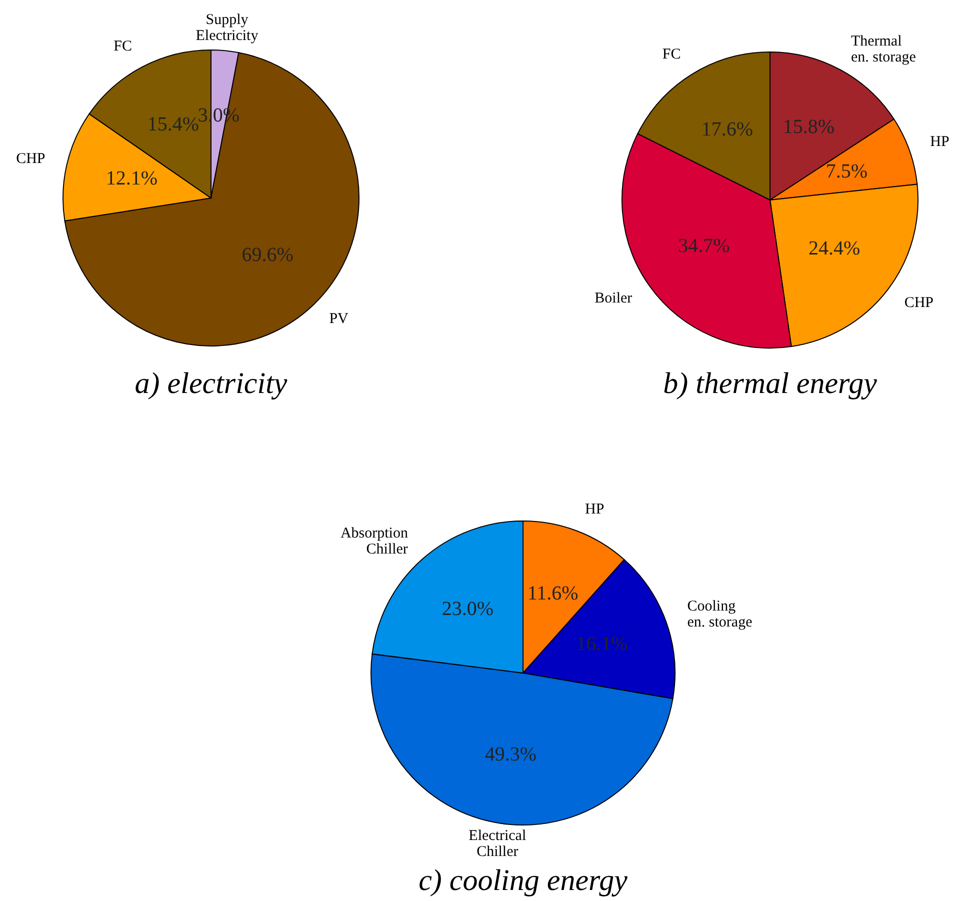 The width and height of the screenshot is (957, 901). I want to click on data-label: 12.1%, so click(132, 178).